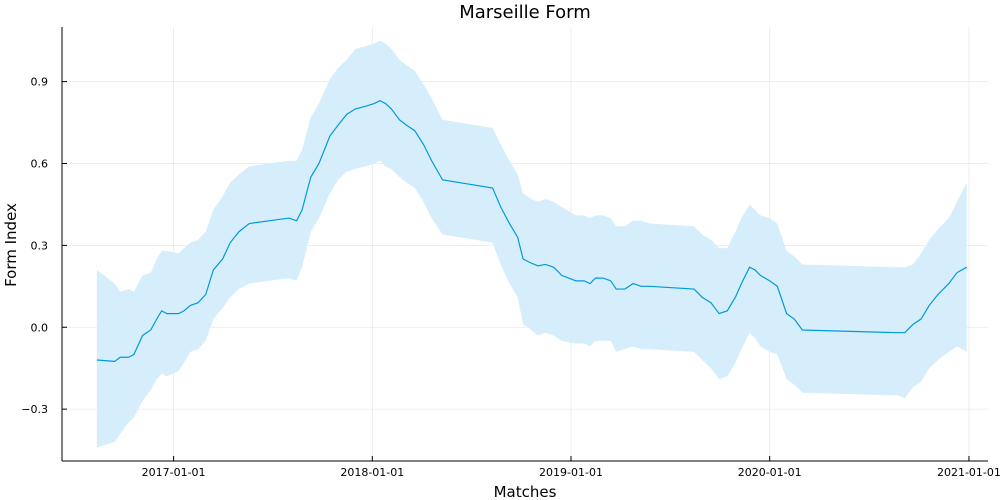 The width and height of the screenshot is (1000, 500). Describe the element at coordinates (40, 163) in the screenshot. I see `y-tick-label: 0.6` at that location.